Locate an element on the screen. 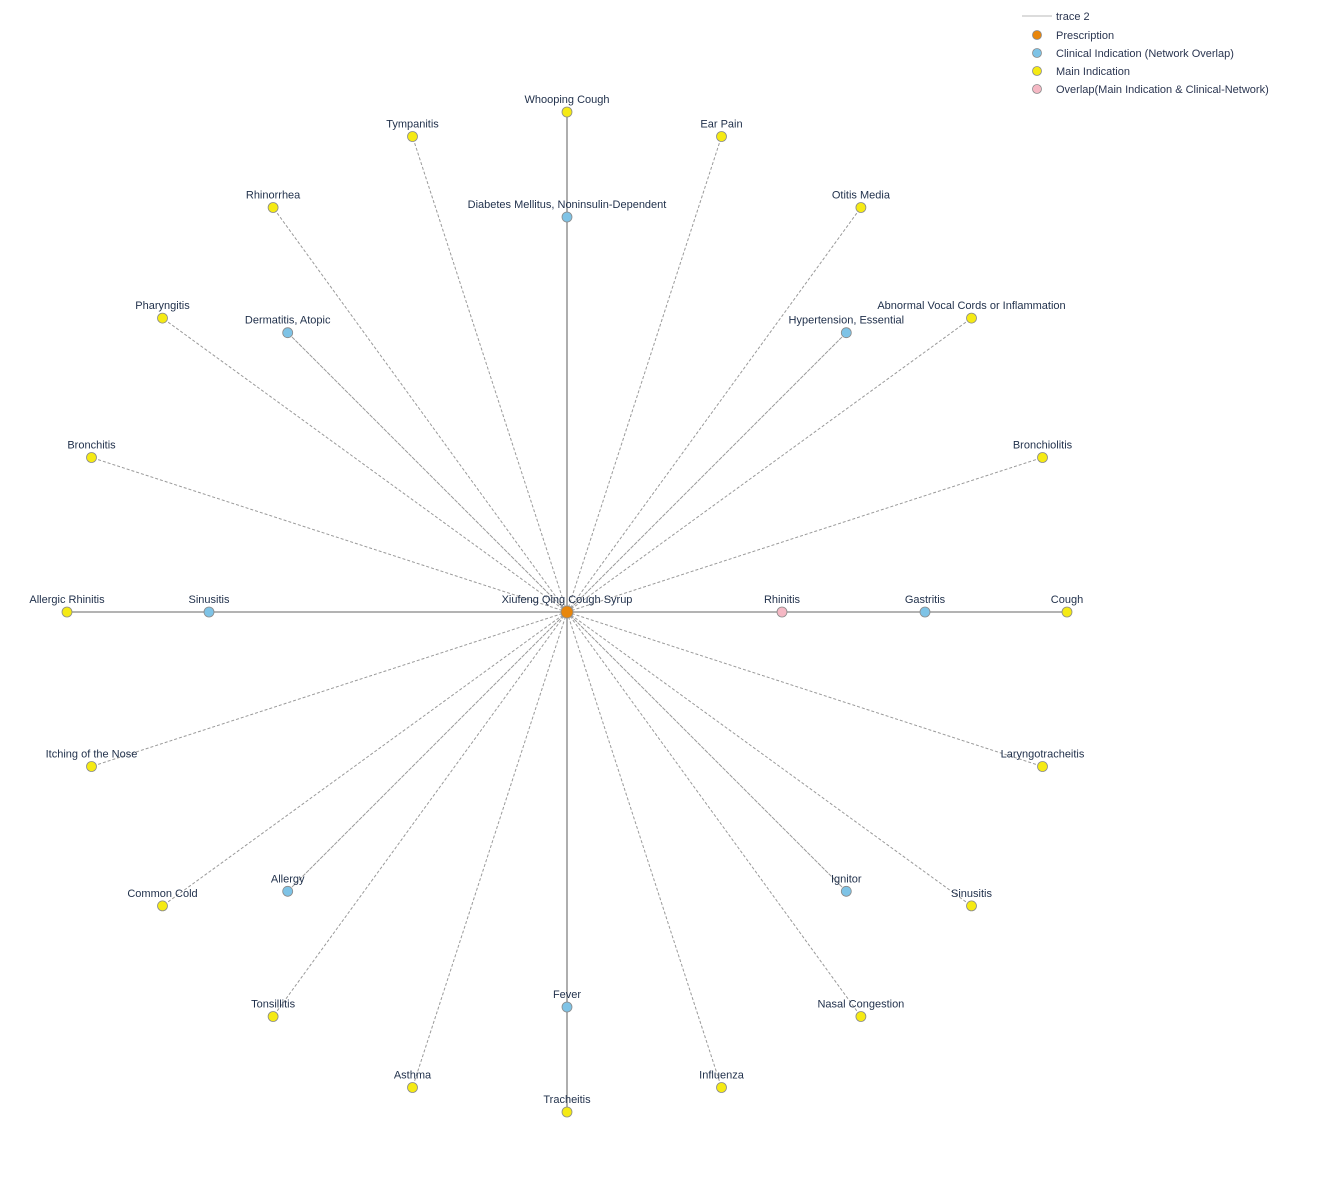 The image size is (1319, 1183). edge-abnormal-vocal-cords-or-inflammation is located at coordinates (769, 465).